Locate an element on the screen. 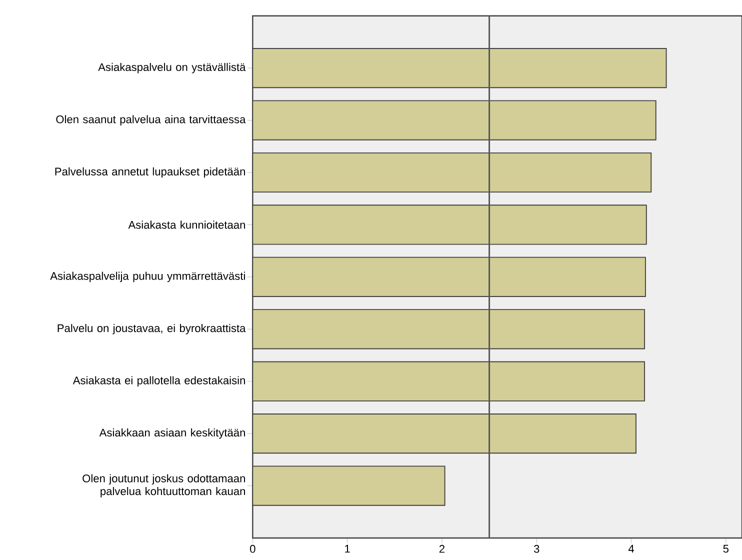  y-tick-label: Asiakaspalvelija puhuu ymmärrettävästi is located at coordinates (147, 277).